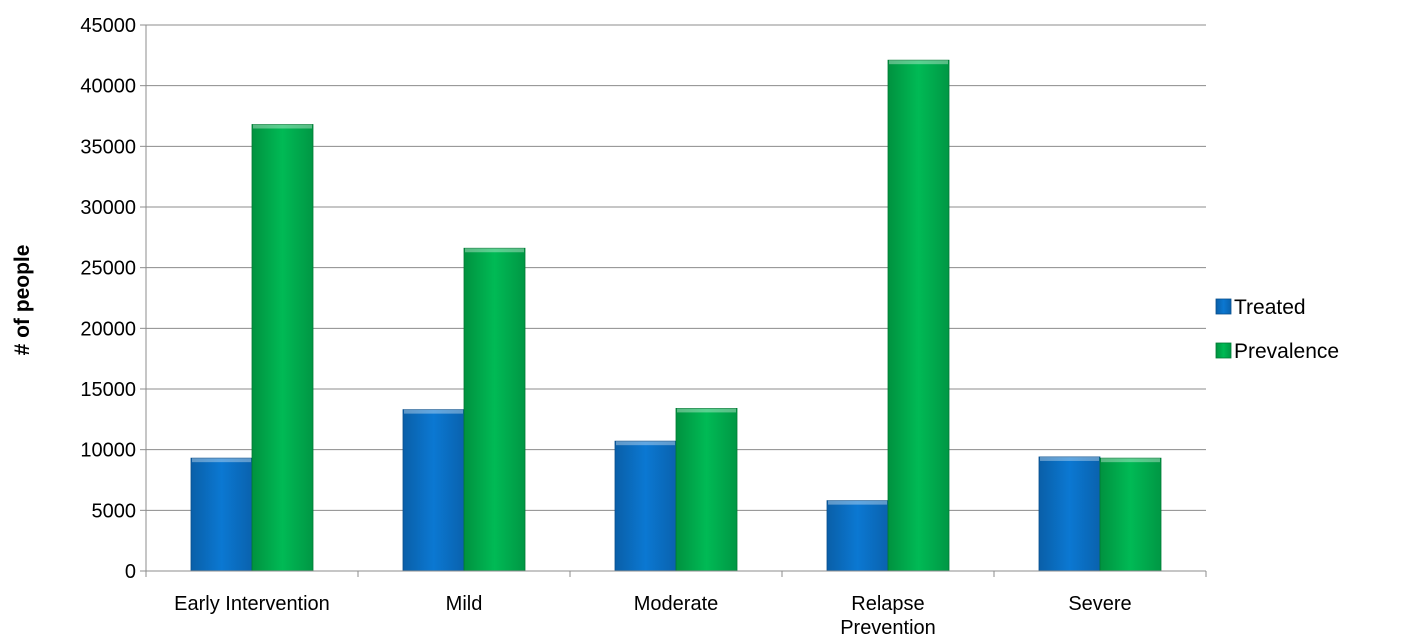 The height and width of the screenshot is (643, 1402). Describe the element at coordinates (464, 604) in the screenshot. I see `x-tick-label: Mild` at that location.